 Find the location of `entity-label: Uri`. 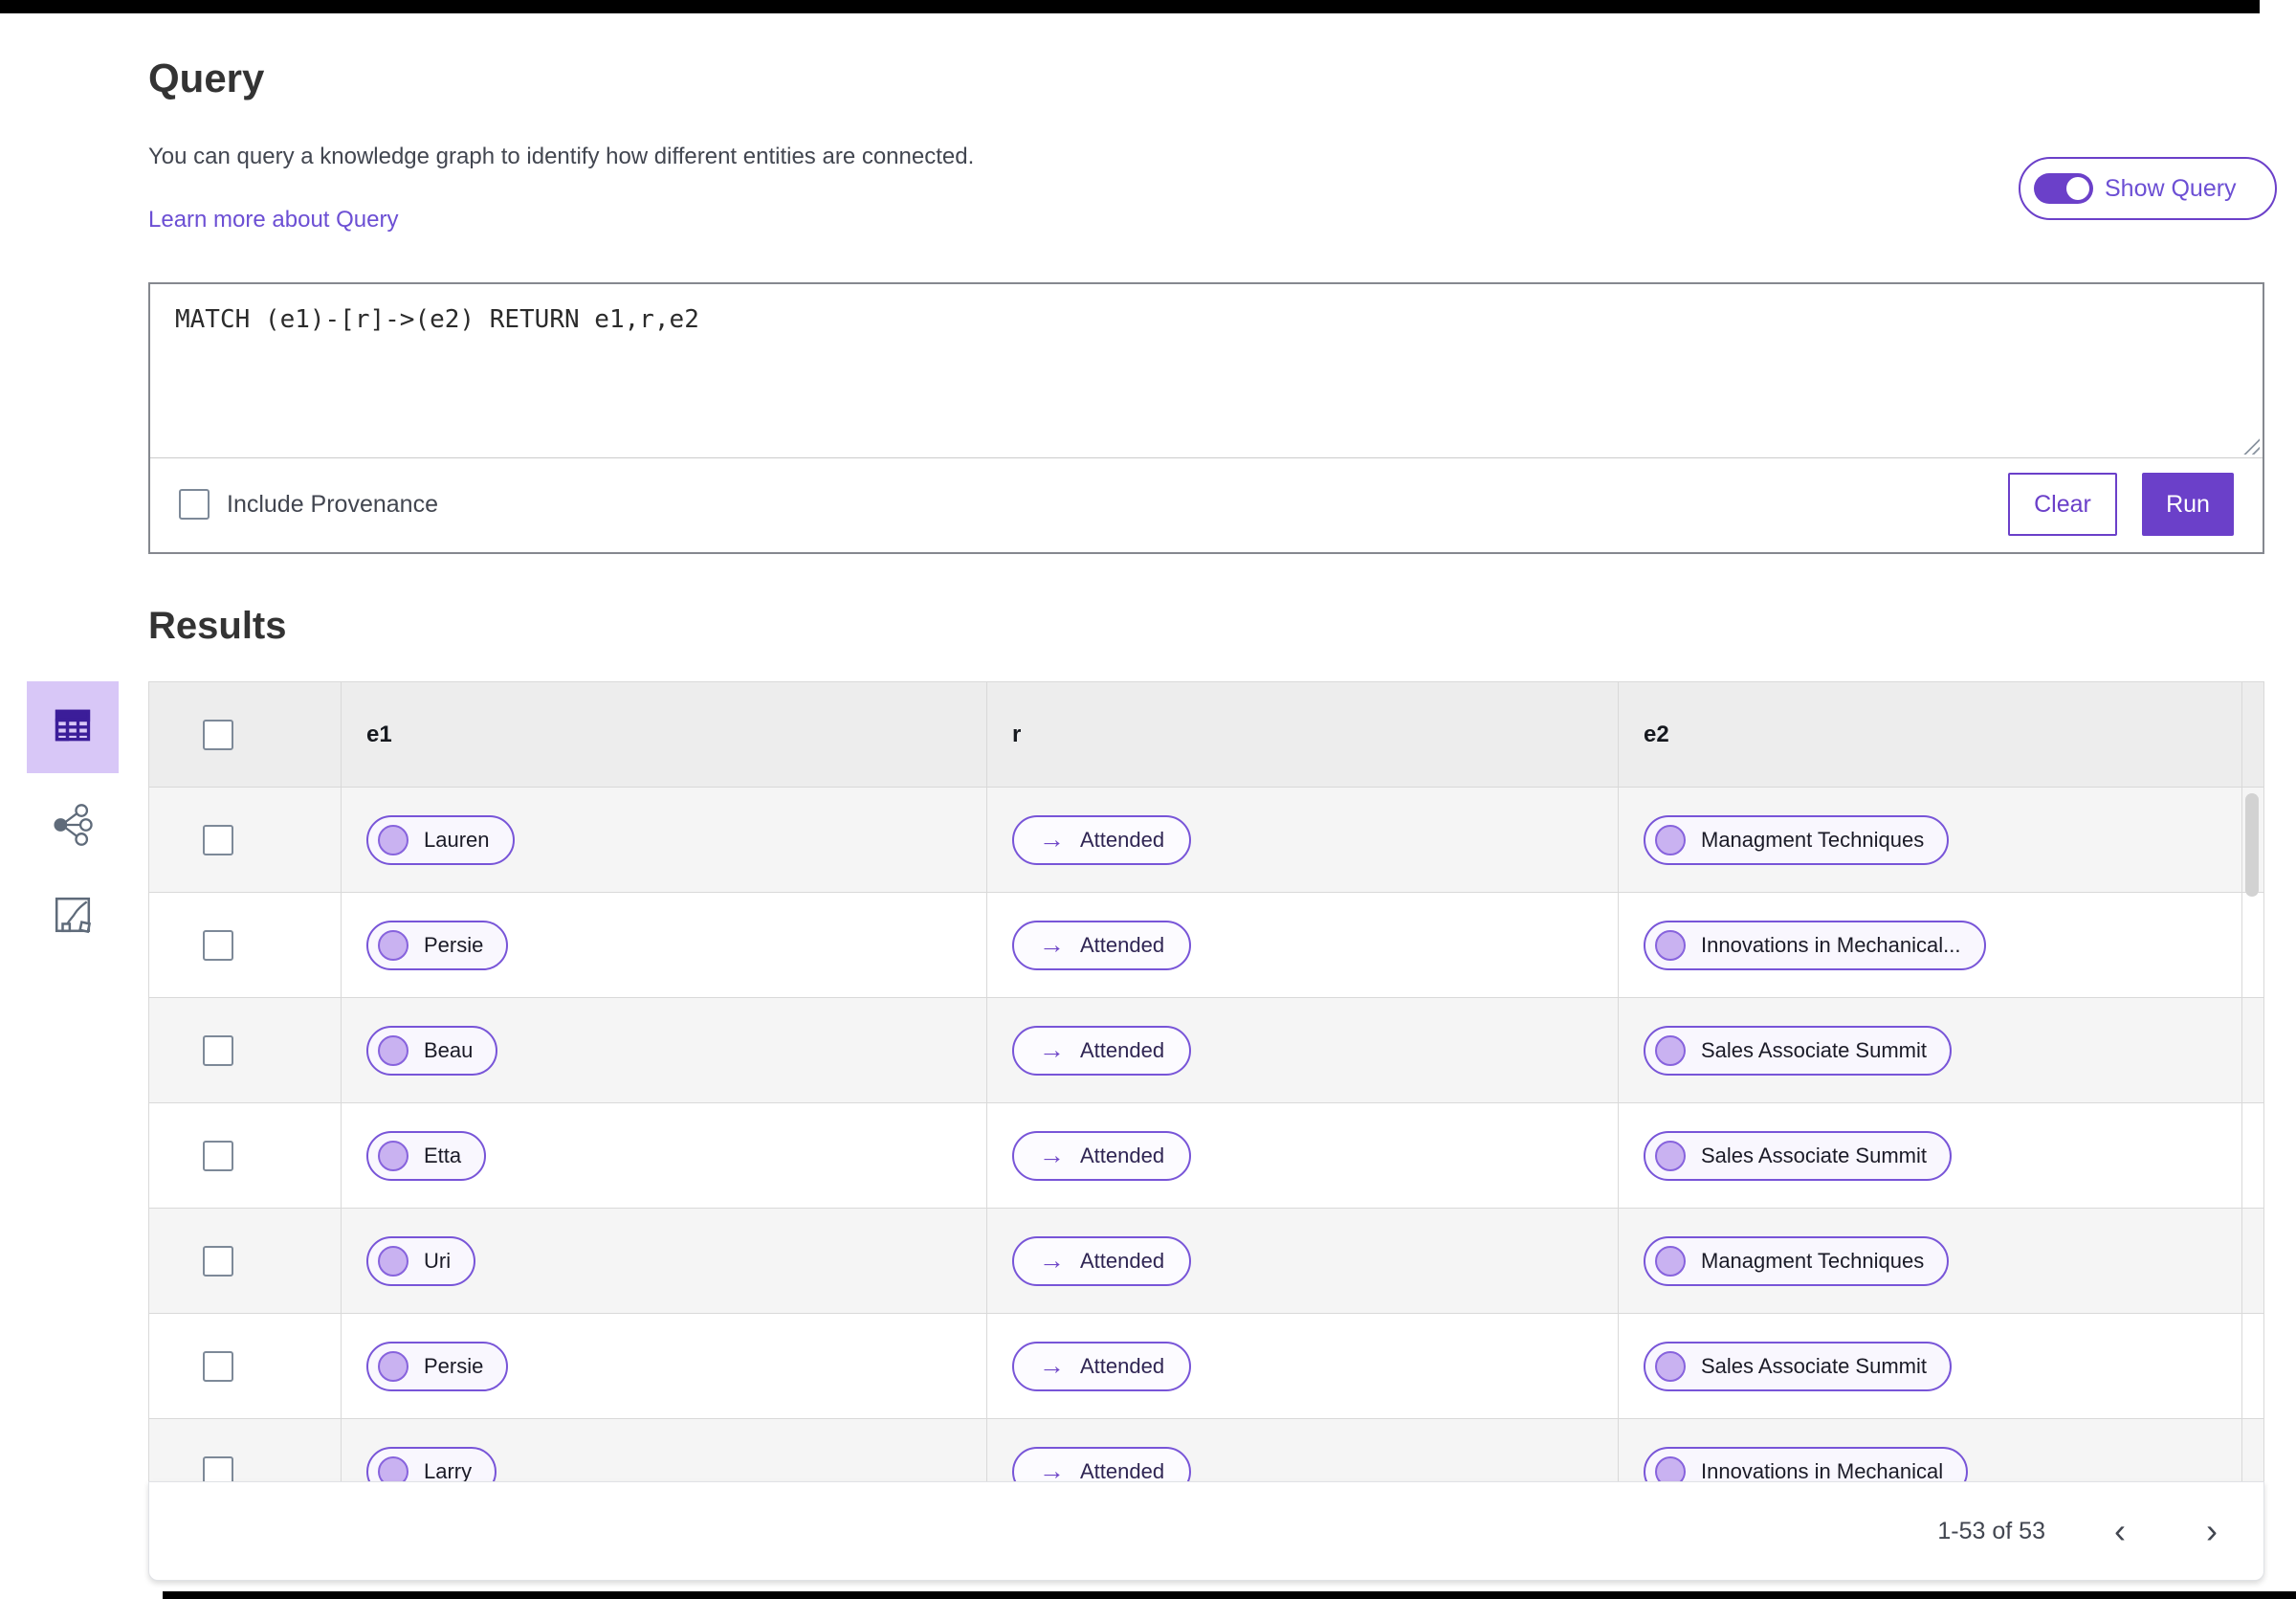

entity-label: Uri is located at coordinates (438, 1260).